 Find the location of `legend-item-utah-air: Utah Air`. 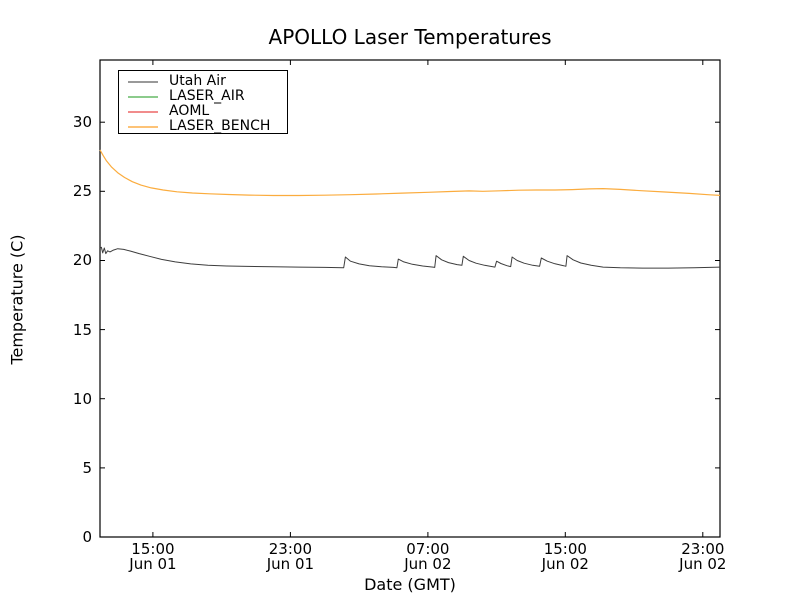

legend-item-utah-air: Utah Air is located at coordinates (203, 81).